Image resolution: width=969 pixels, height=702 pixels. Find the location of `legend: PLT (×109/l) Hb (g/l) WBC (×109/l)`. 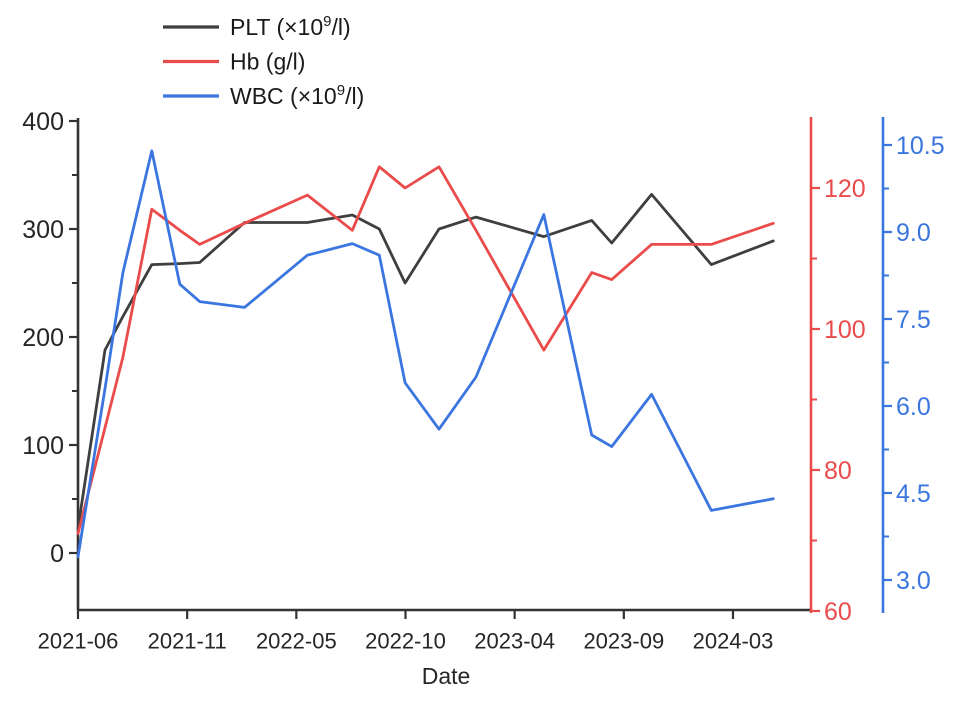

legend: PLT (×109/l) Hb (g/l) WBC (×109/l) is located at coordinates (263, 61).